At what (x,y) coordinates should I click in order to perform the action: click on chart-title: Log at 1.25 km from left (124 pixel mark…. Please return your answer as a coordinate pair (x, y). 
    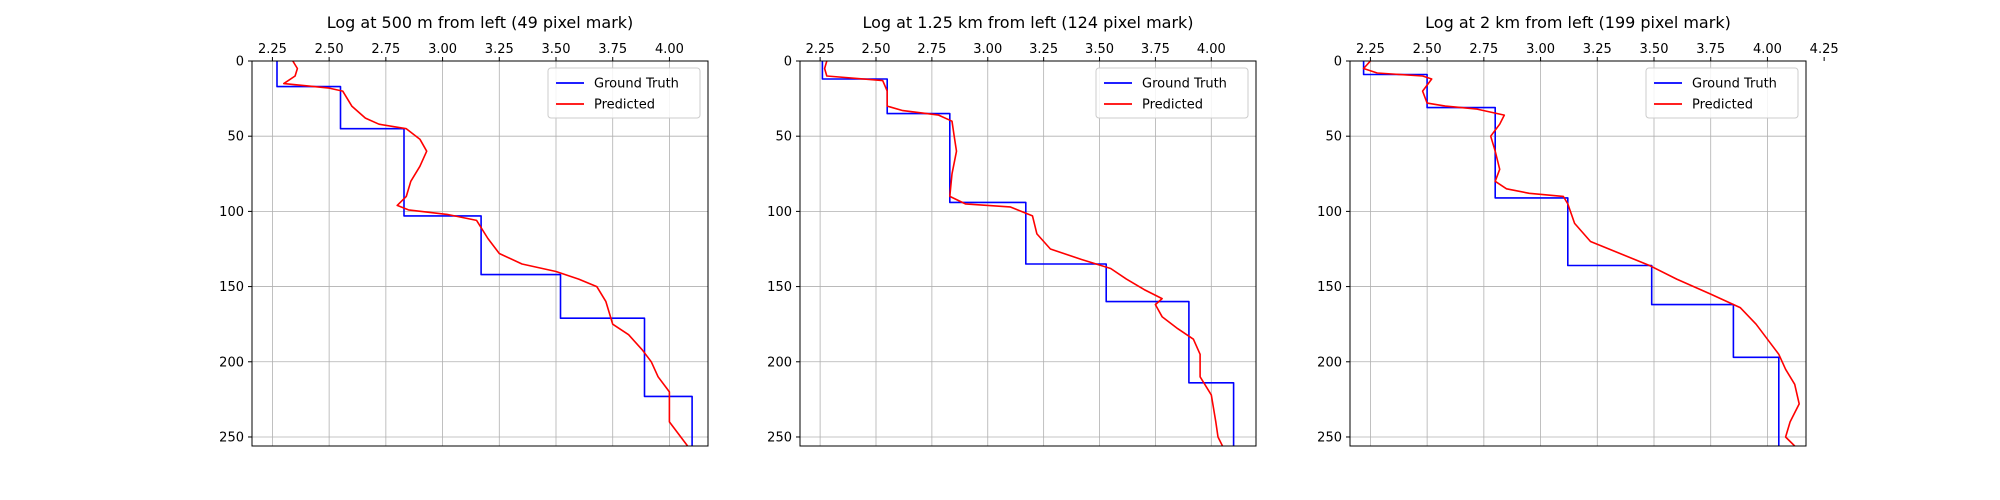
    Looking at the image, I should click on (1027, 22).